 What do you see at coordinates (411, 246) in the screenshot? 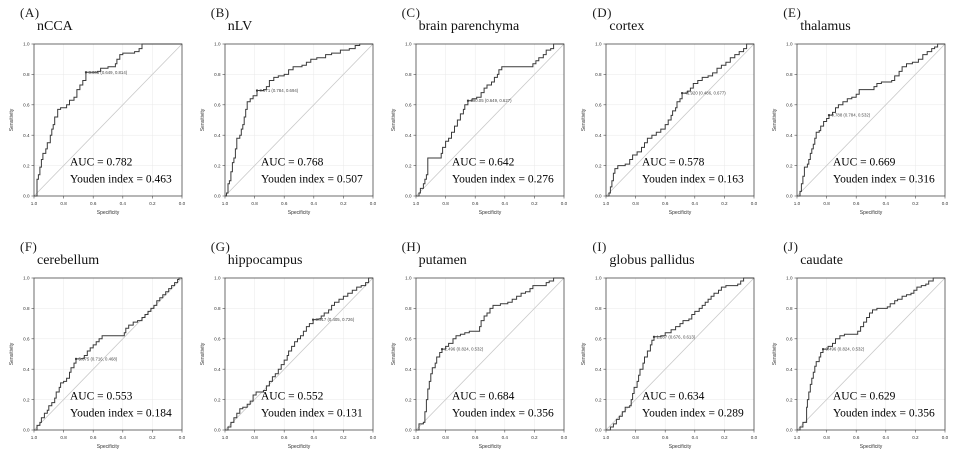
I see `panel-letter-label: (H)` at bounding box center [411, 246].